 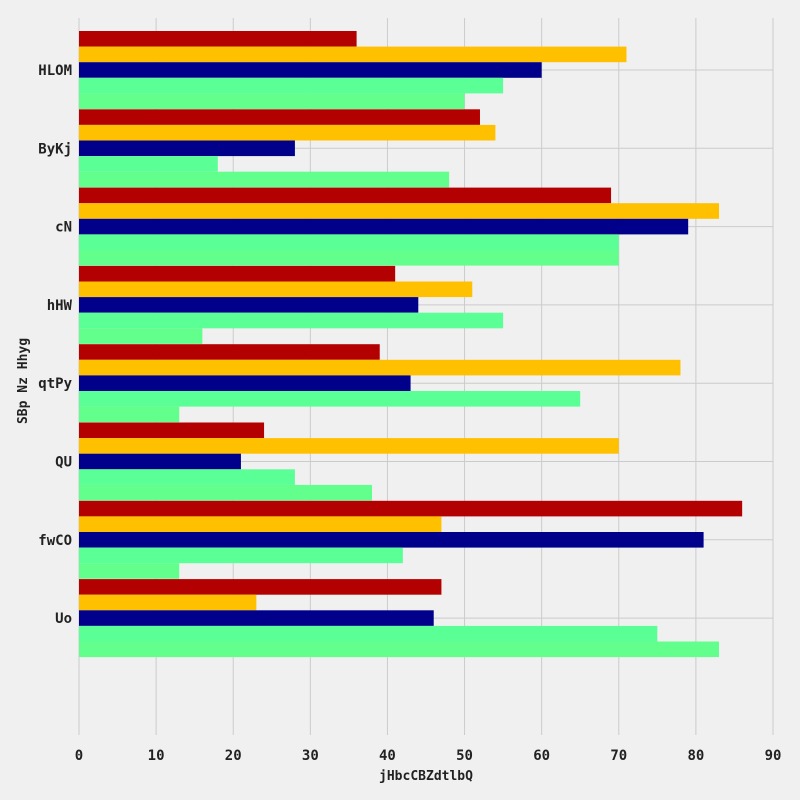 I want to click on y-tick-label: QU, so click(x=63, y=463).